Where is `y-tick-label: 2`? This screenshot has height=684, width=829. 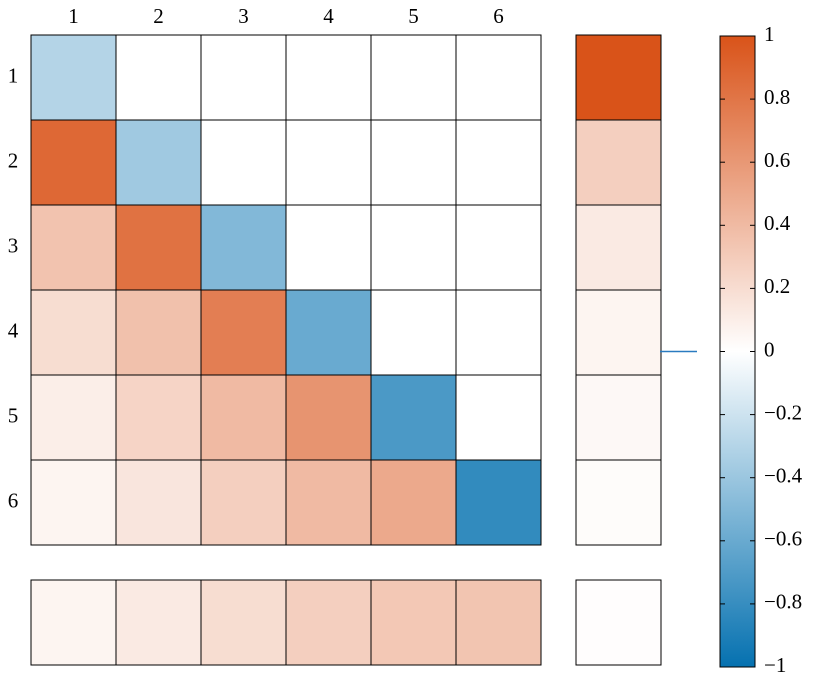 y-tick-label: 2 is located at coordinates (13, 160).